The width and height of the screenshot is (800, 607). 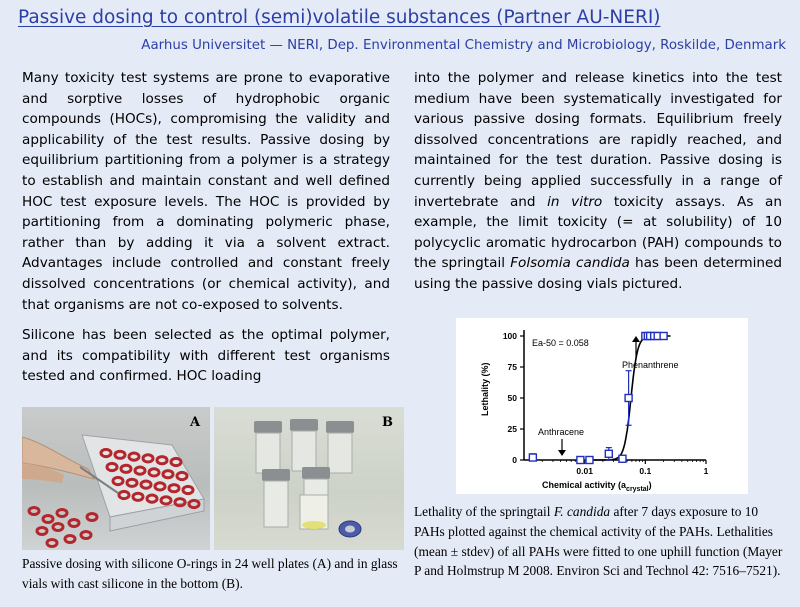 I want to click on photo-label-a: A, so click(x=195, y=422).